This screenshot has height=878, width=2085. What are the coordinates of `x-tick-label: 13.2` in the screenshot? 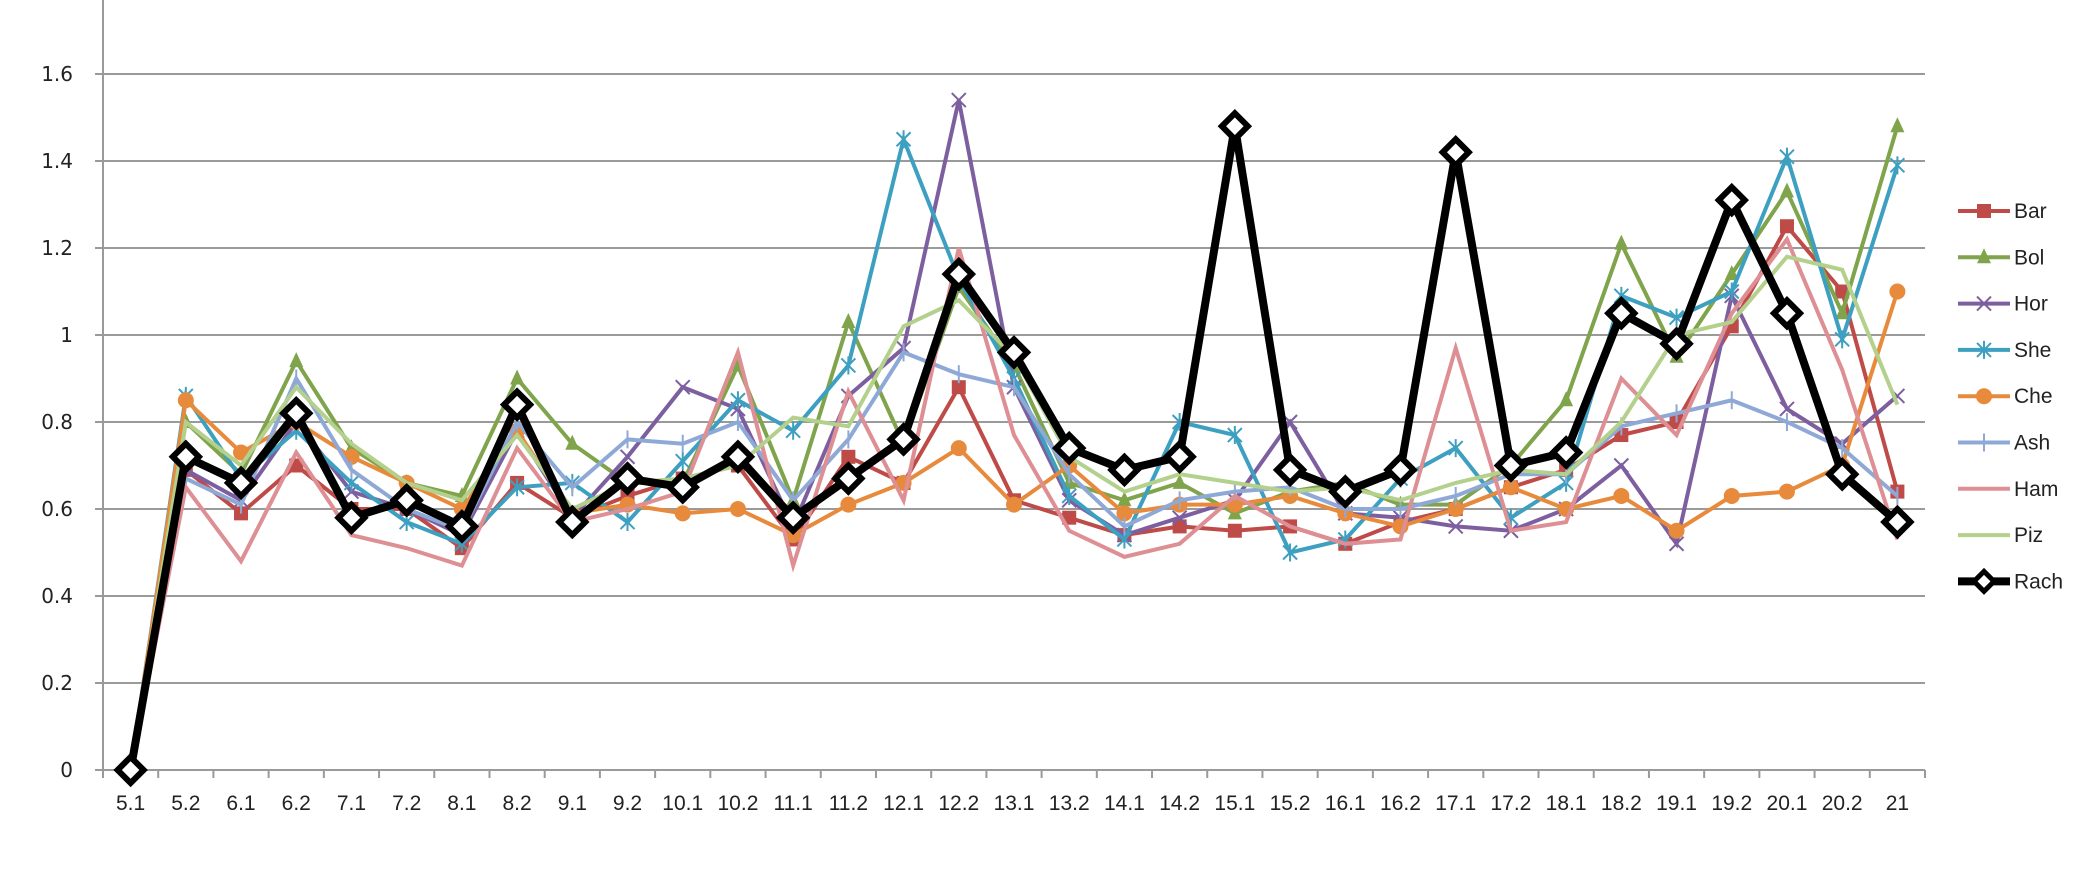 It's located at (1069, 803).